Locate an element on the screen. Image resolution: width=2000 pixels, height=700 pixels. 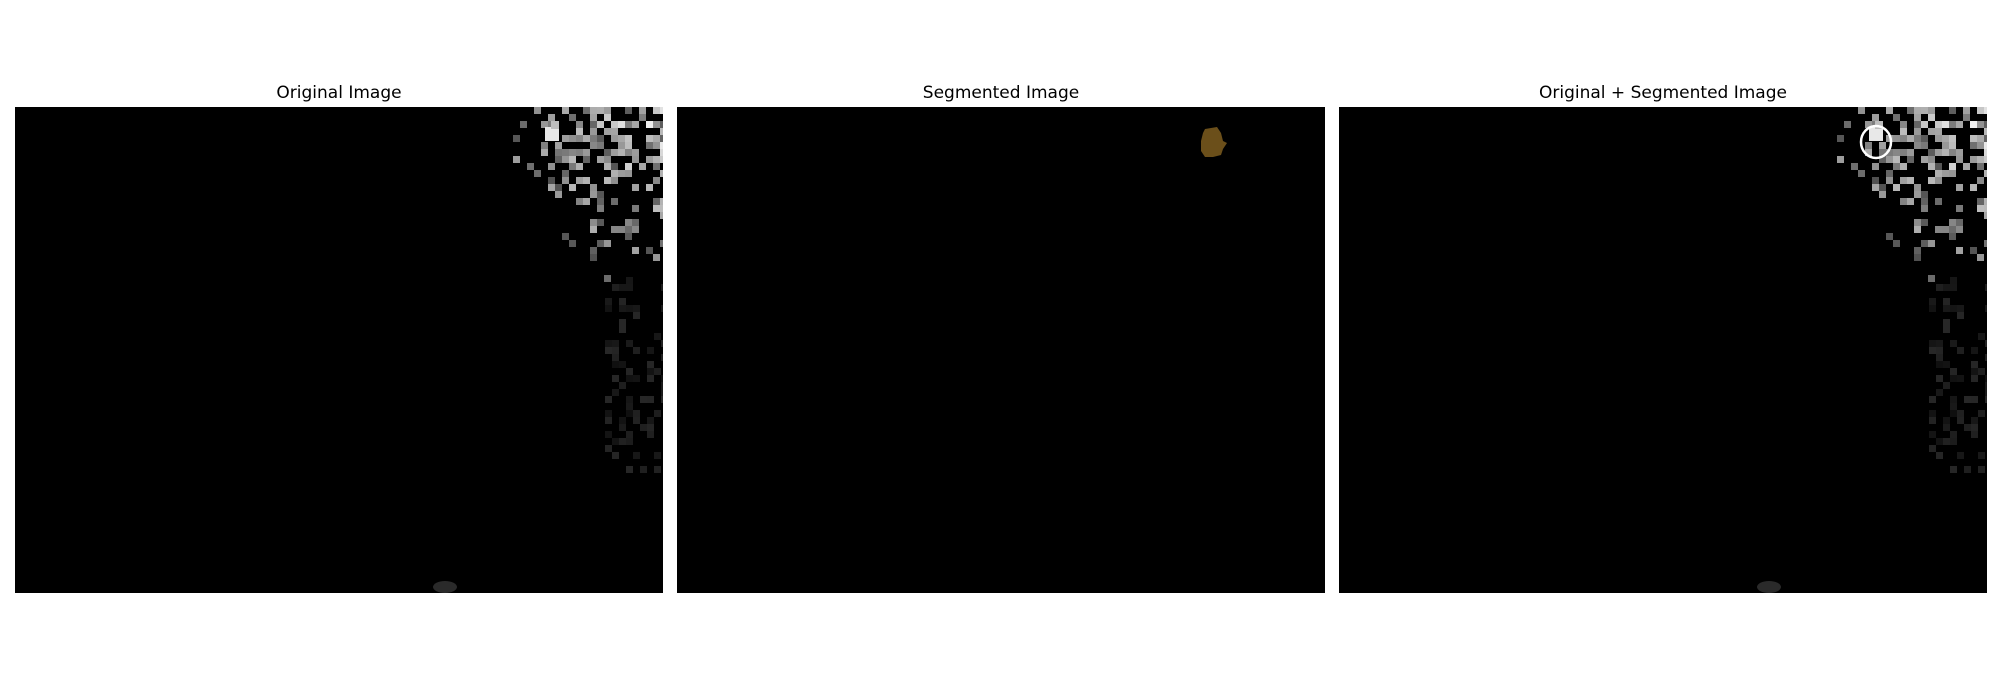
segmented-region is located at coordinates (1214, 142).